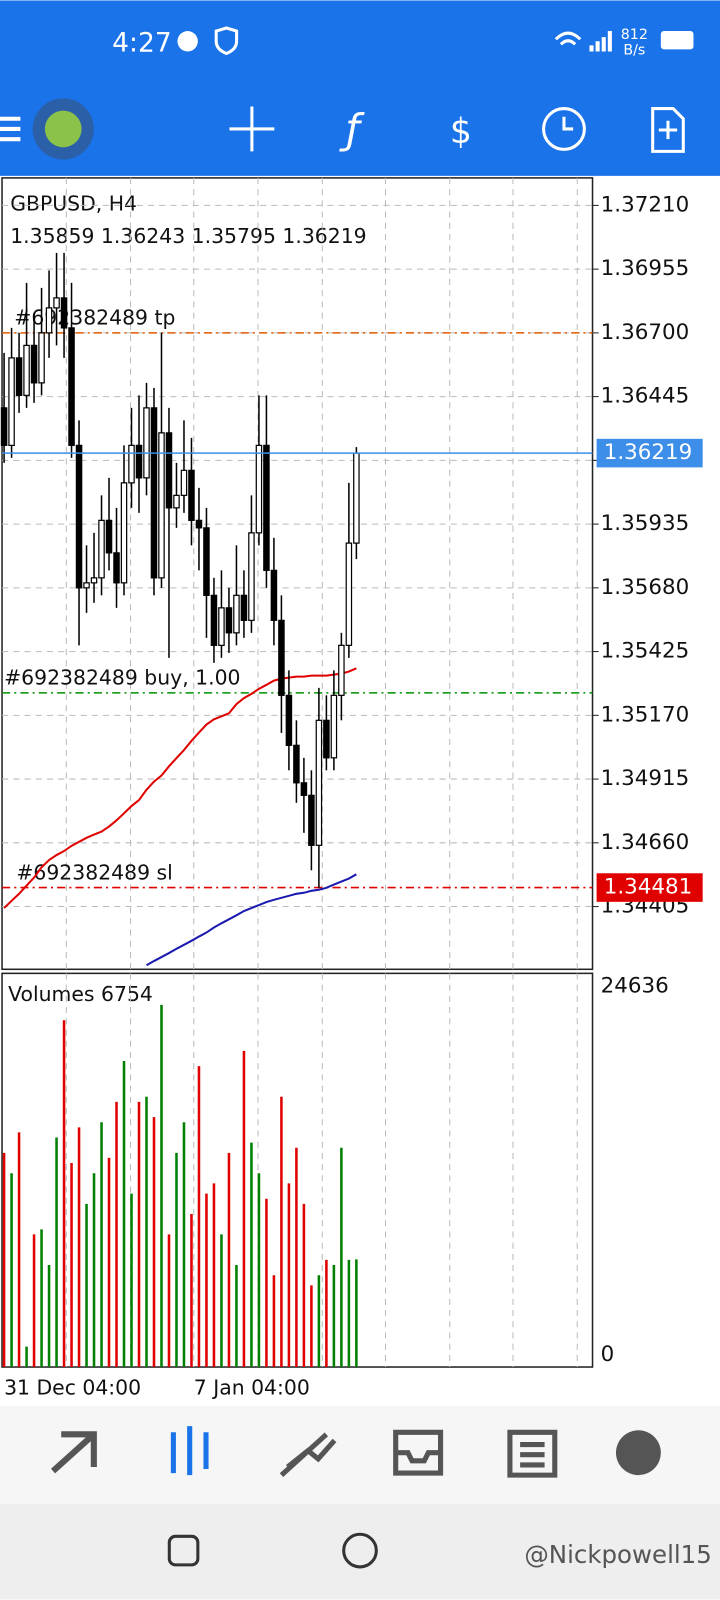  Describe the element at coordinates (677, 40) in the screenshot. I see `battery` at that location.